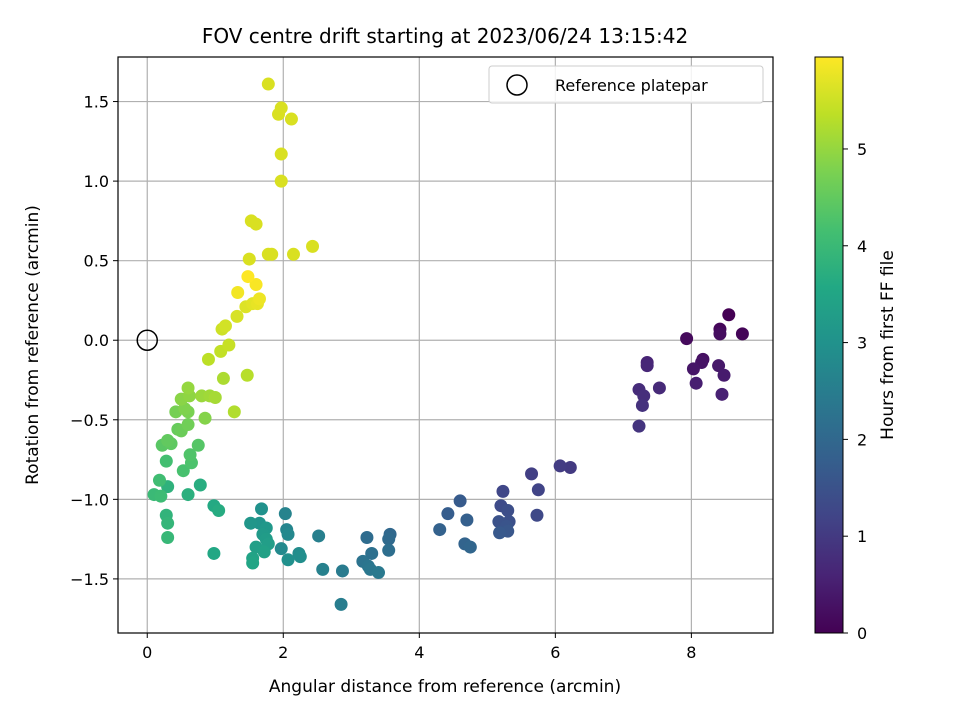 This screenshot has height=724, width=960. What do you see at coordinates (862, 246) in the screenshot?
I see `colorbar-tick-label: 4` at bounding box center [862, 246].